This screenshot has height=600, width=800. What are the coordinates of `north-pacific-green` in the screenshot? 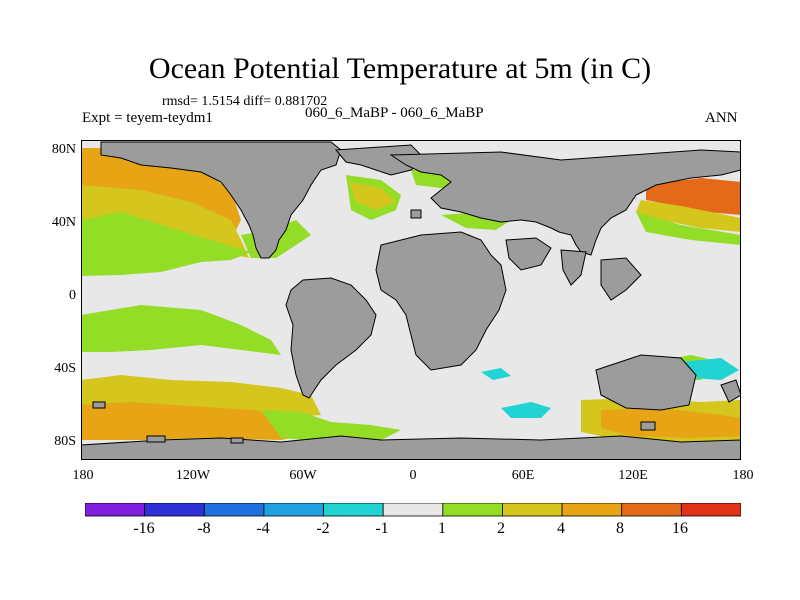 It's located at (166, 244).